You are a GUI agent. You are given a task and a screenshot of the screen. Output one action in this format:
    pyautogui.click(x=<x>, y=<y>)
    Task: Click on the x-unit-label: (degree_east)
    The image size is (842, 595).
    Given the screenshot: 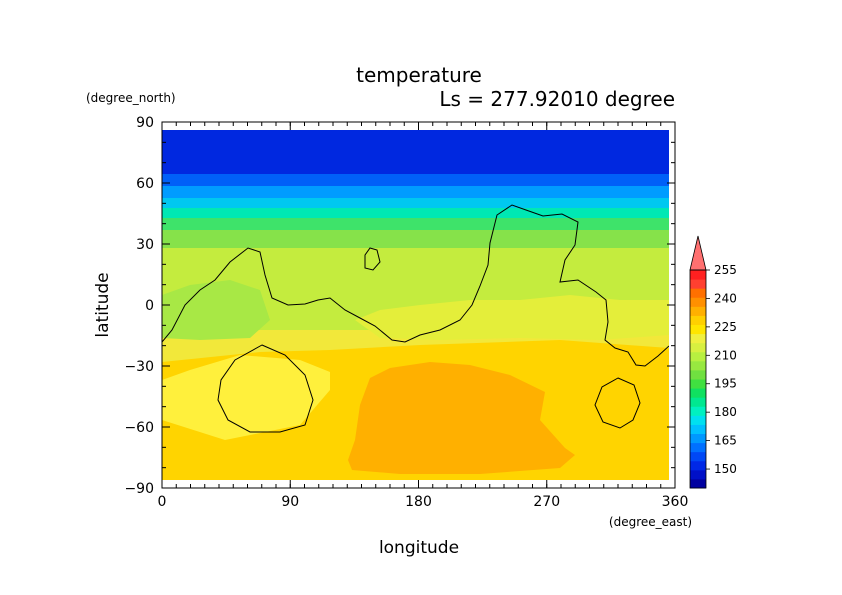 What is the action you would take?
    pyautogui.click(x=650, y=522)
    